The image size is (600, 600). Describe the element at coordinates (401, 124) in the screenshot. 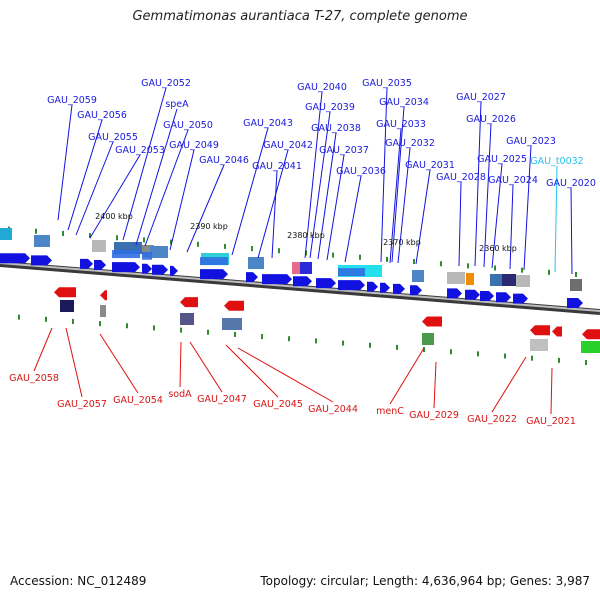

I see `gene-label-gau_2033: GAU_2033` at that location.